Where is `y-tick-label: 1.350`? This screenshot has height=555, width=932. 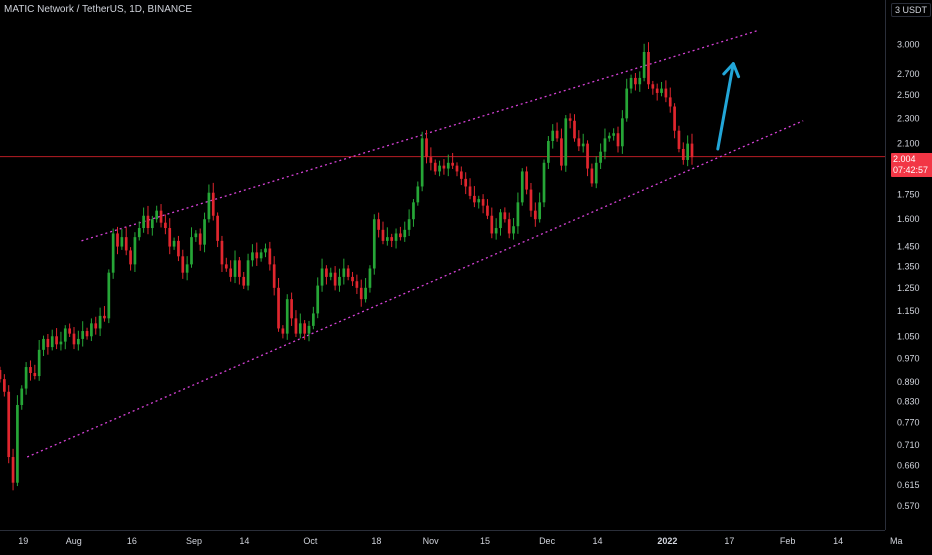 y-tick-label: 1.350 is located at coordinates (908, 266).